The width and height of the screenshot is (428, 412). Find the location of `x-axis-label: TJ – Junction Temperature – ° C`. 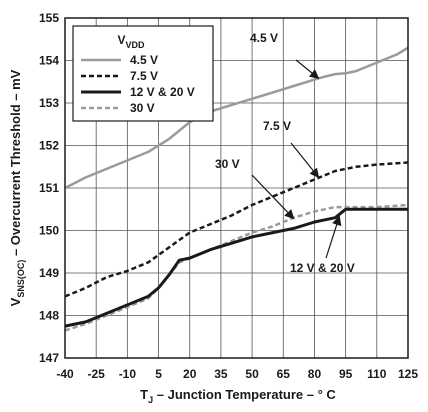

x-axis-label: TJ – Junction Temperature – ° C is located at coordinates (238, 396).